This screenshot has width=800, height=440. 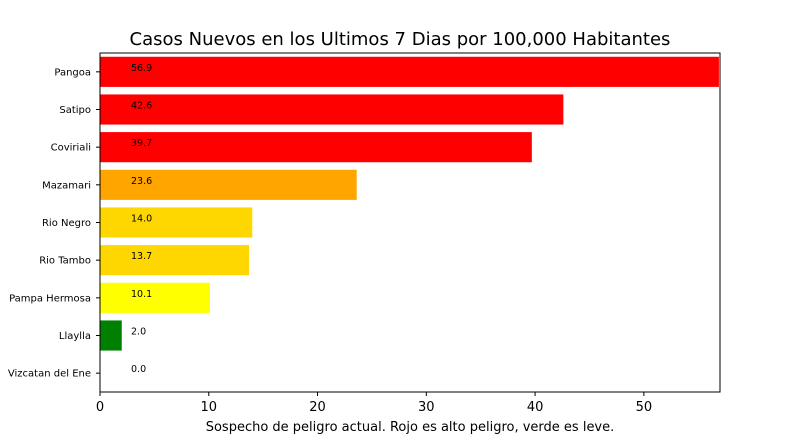 What do you see at coordinates (644, 407) in the screenshot?
I see `x-tick-label: 50` at bounding box center [644, 407].